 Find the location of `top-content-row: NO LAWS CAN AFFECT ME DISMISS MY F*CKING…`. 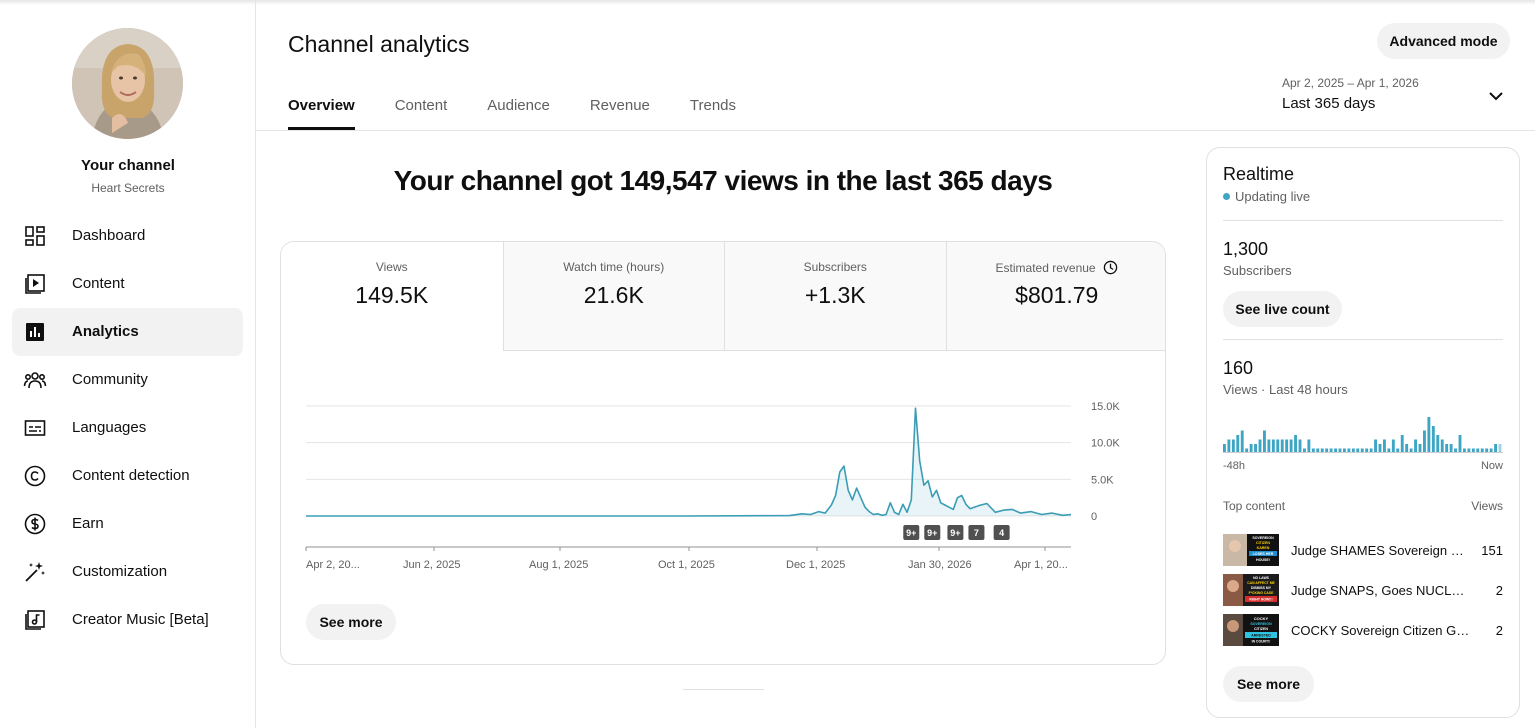

top-content-row: NO LAWS CAN AFFECT ME DISMISS MY F*CKING… is located at coordinates (1363, 590).